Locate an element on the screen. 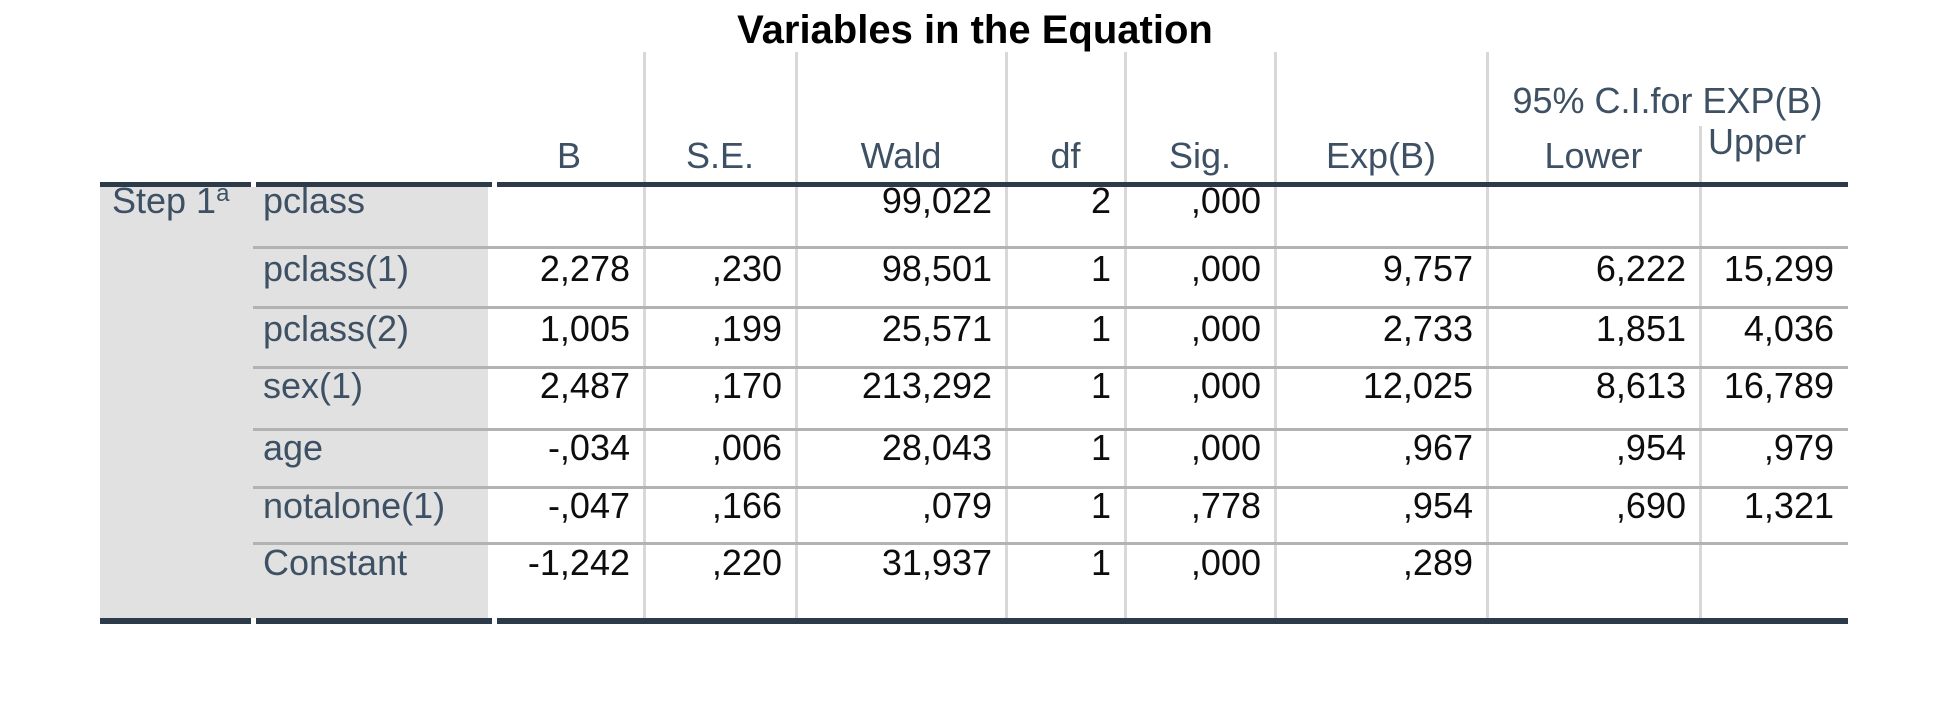 This screenshot has height=720, width=1950. header-rule is located at coordinates (974, 184).